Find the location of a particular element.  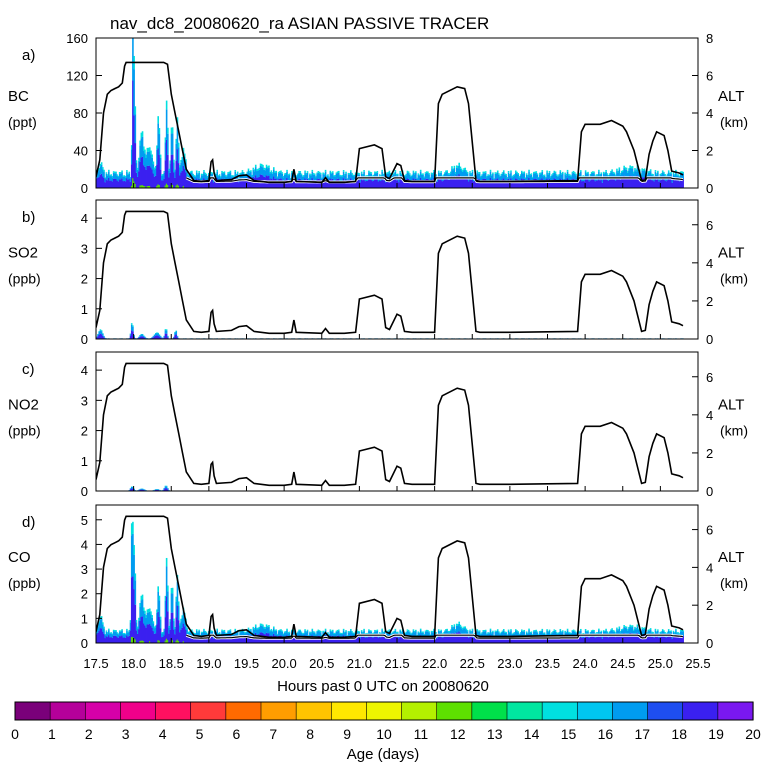

colorbar-tick-label: 14 is located at coordinates (532, 734).